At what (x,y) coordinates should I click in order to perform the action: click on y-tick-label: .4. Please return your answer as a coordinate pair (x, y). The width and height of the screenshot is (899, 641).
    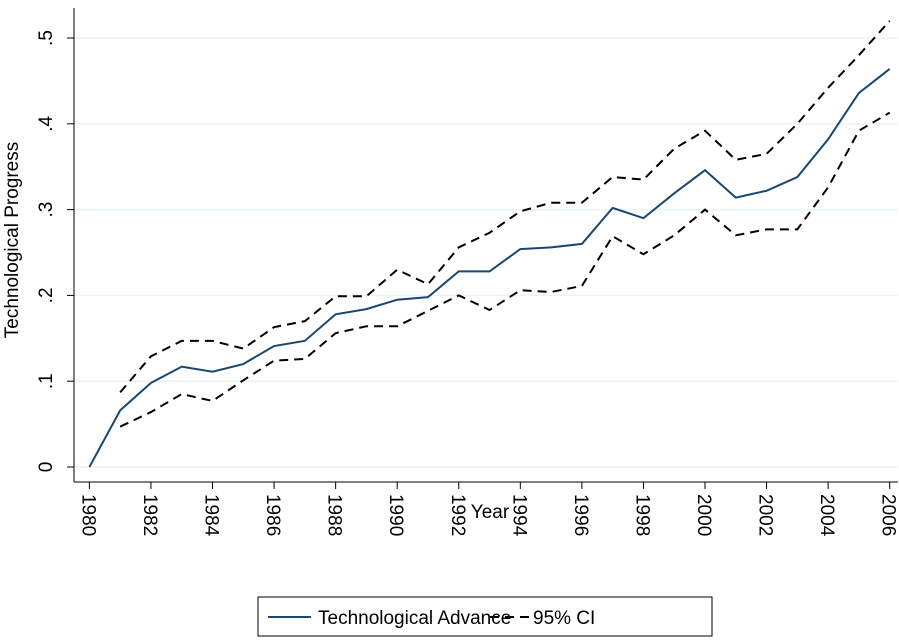
    Looking at the image, I should click on (46, 123).